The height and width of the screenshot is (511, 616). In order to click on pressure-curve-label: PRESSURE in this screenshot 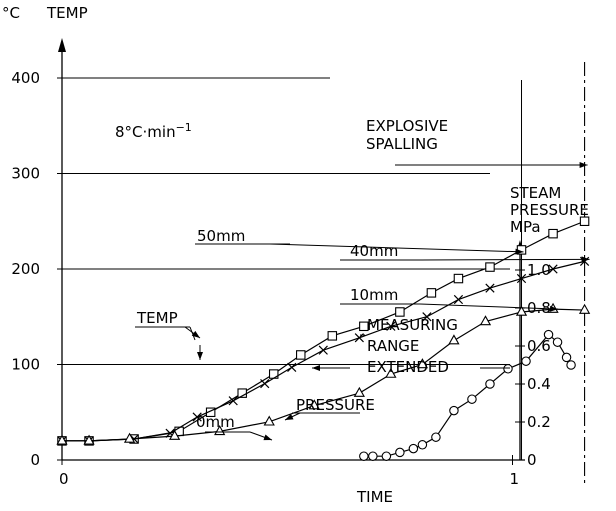, I will do `click(335, 405)`.